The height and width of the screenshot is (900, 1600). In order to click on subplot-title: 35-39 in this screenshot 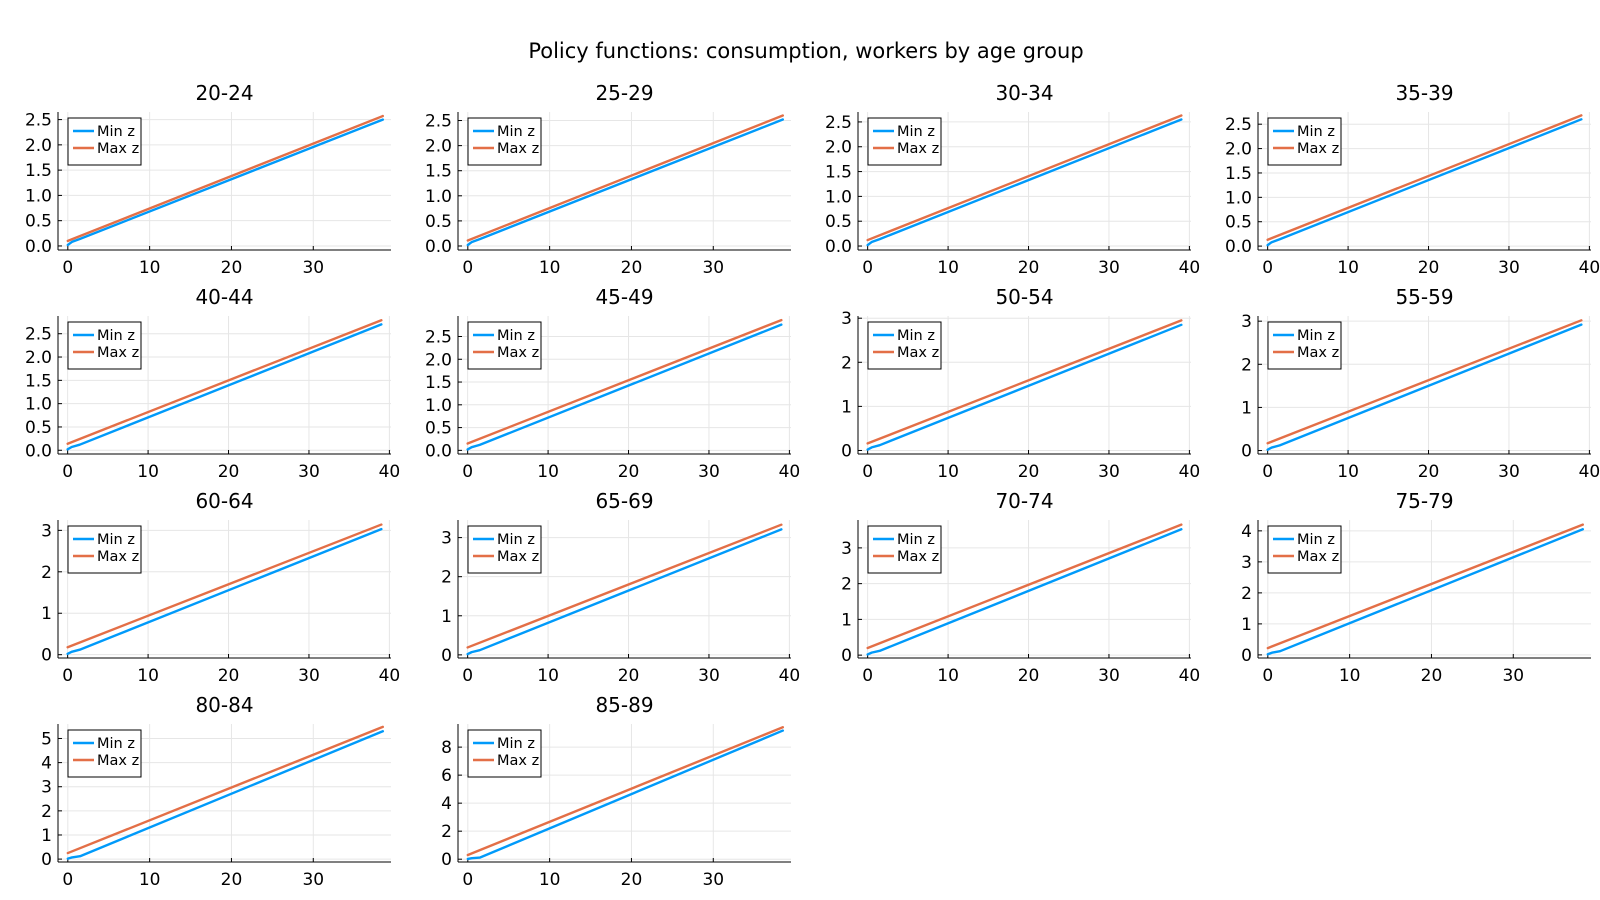, I will do `click(1424, 93)`.